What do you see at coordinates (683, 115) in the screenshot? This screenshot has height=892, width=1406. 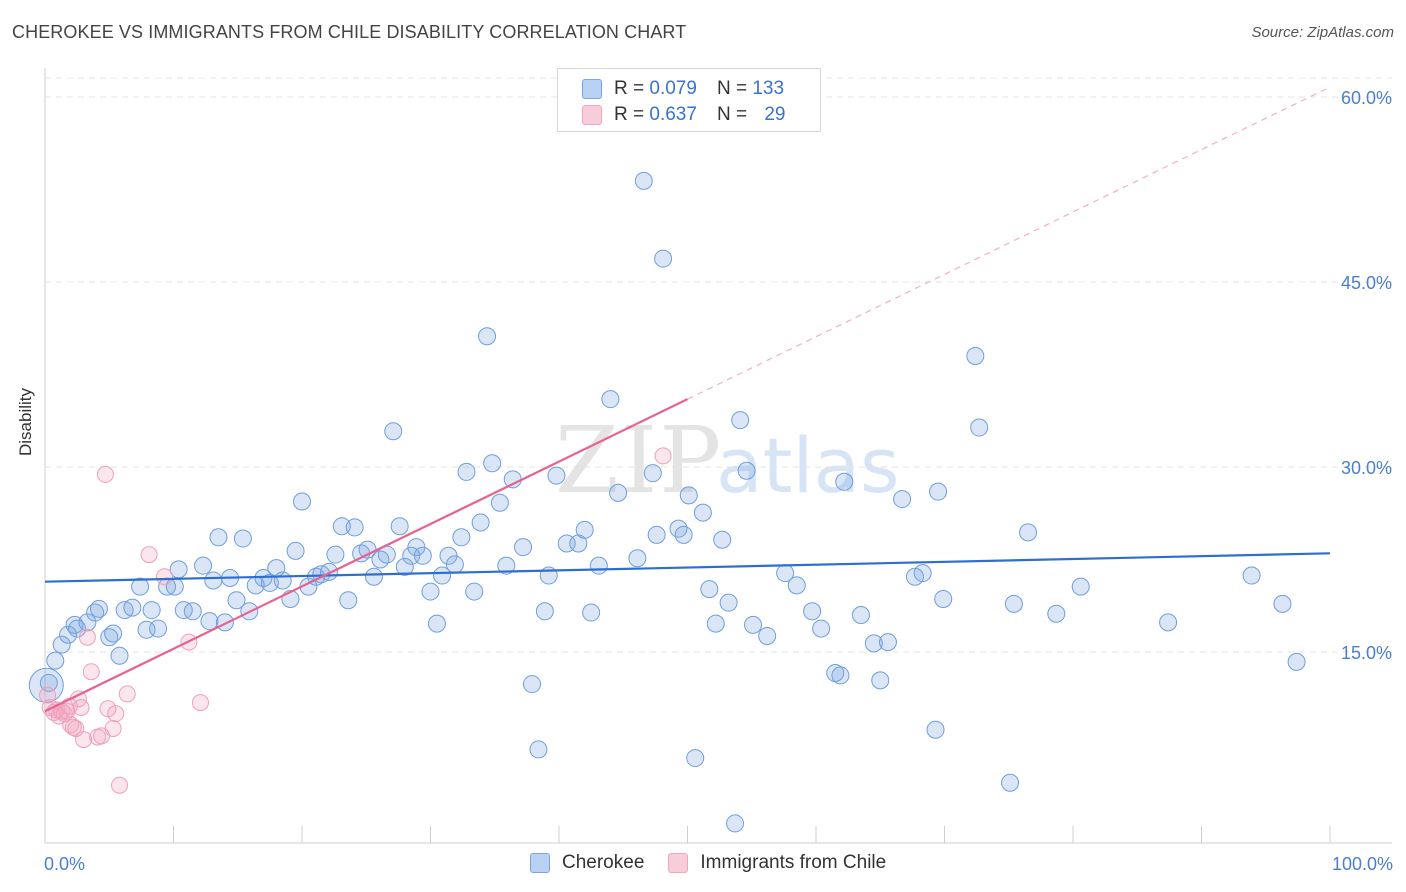 I see `legend-row-chile: R = 0.637 N = 29` at bounding box center [683, 115].